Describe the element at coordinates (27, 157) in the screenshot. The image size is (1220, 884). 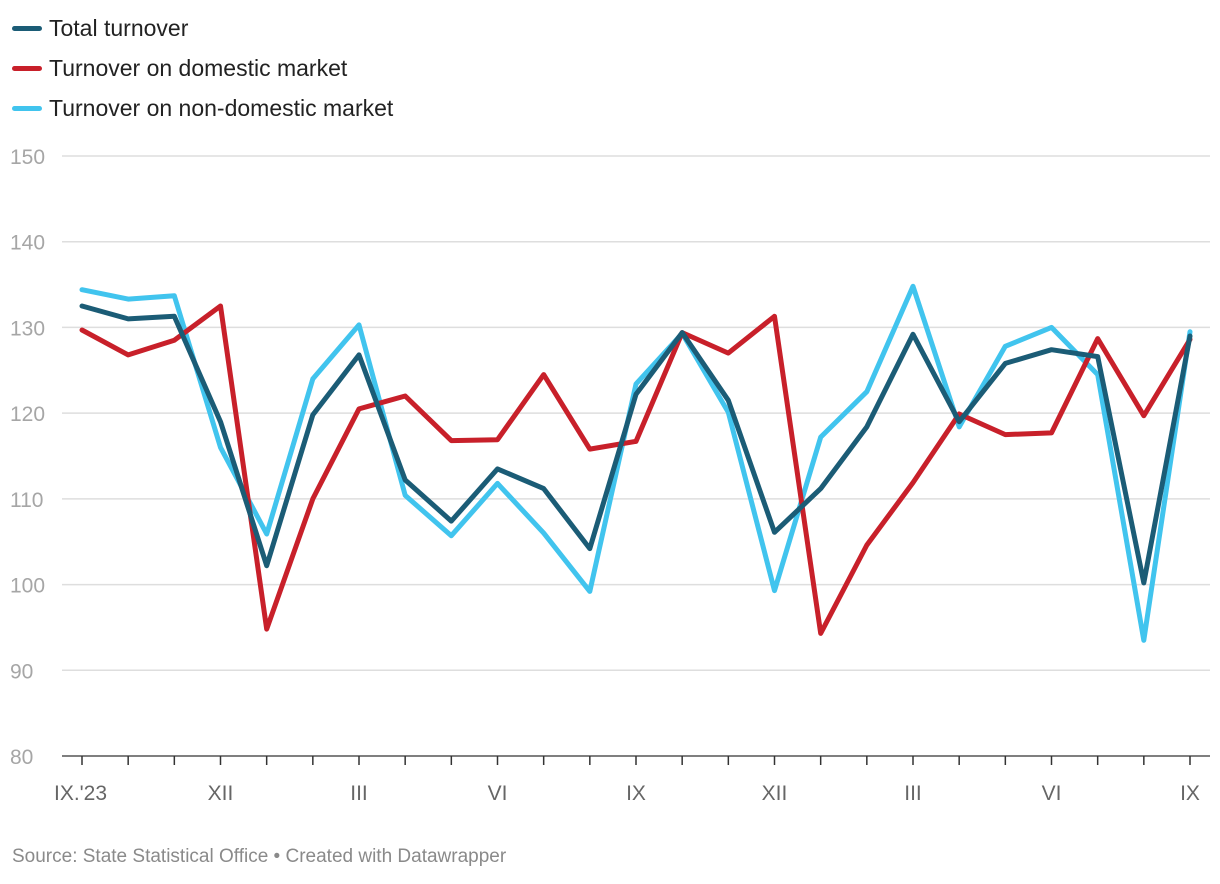
I see `y-tick-label-150: 150` at that location.